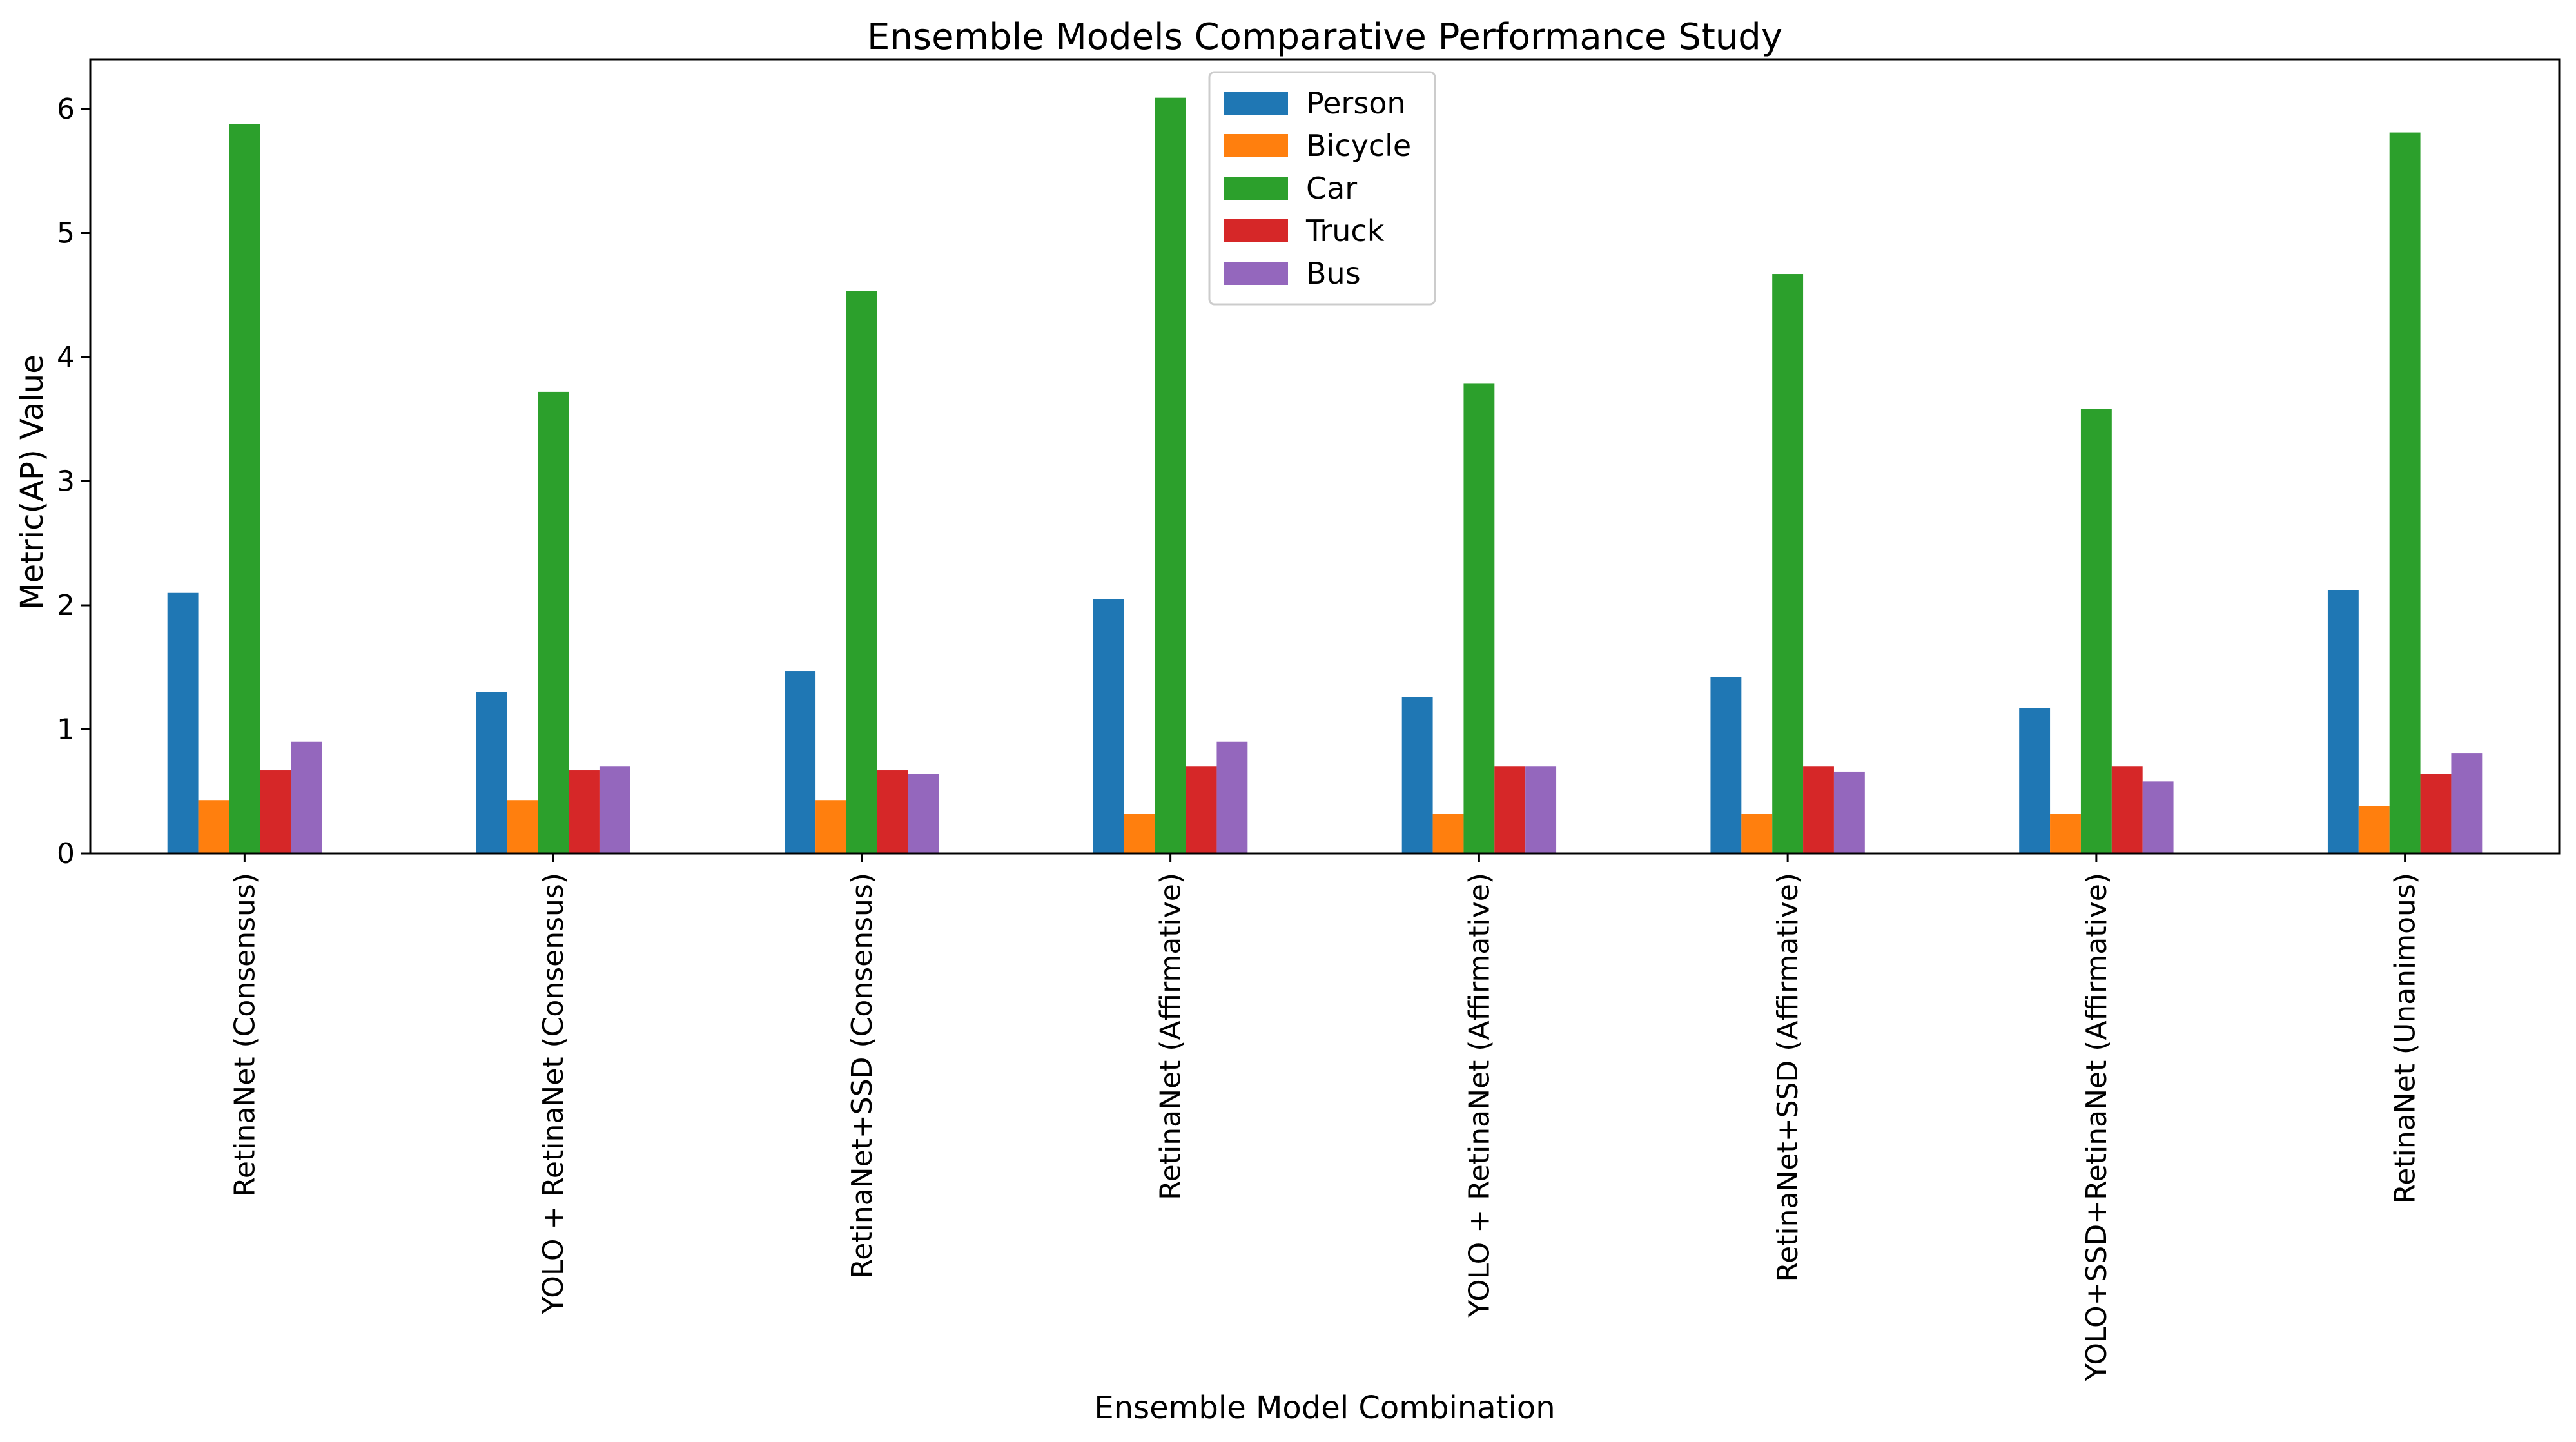  Describe the element at coordinates (66, 605) in the screenshot. I see `y-tick-label: 2` at that location.